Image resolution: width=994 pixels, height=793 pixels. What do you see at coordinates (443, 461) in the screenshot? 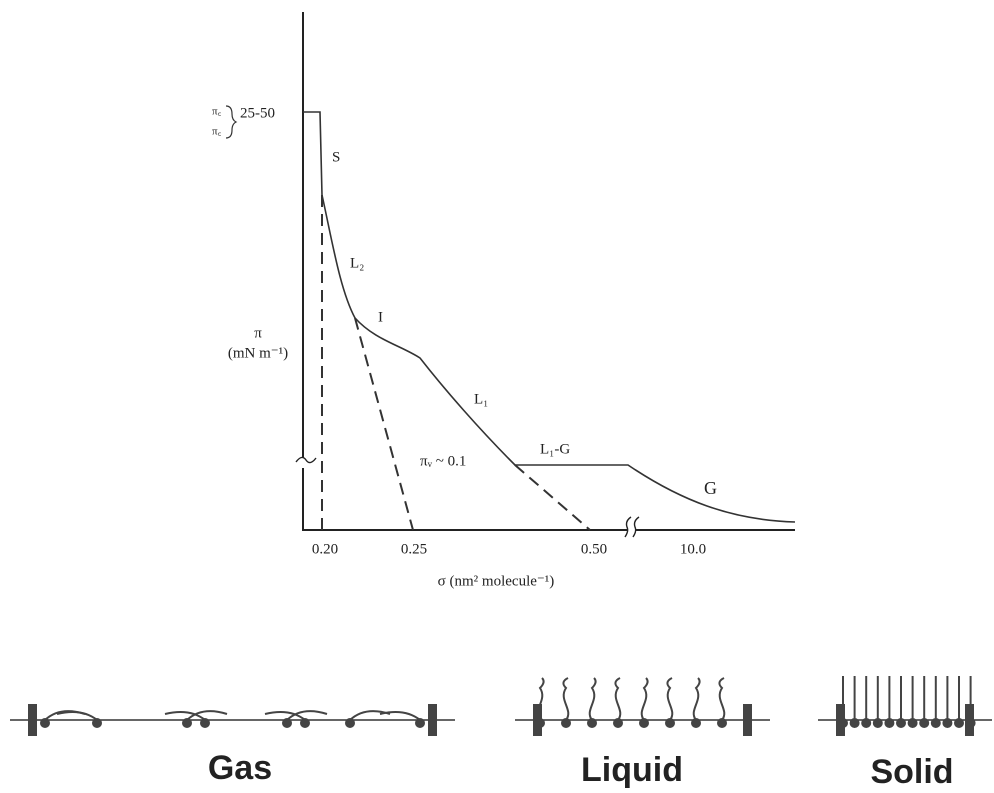
I see `annotation: πᵥ ~ 0.1` at bounding box center [443, 461].